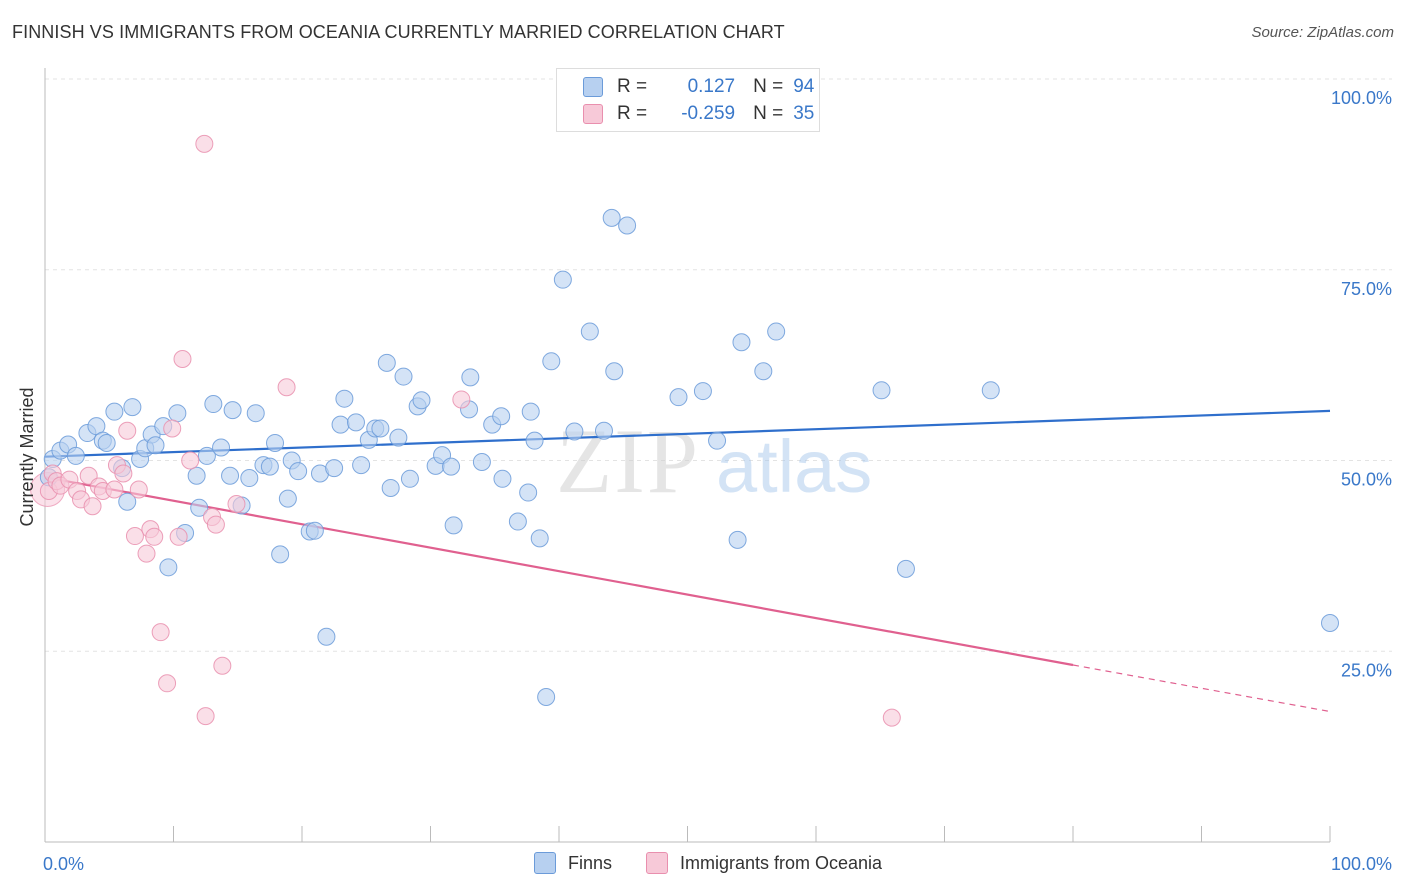 Image resolution: width=1406 pixels, height=892 pixels. I want to click on legend-row-finns: R = 0.127 N = 94, so click(698, 87).